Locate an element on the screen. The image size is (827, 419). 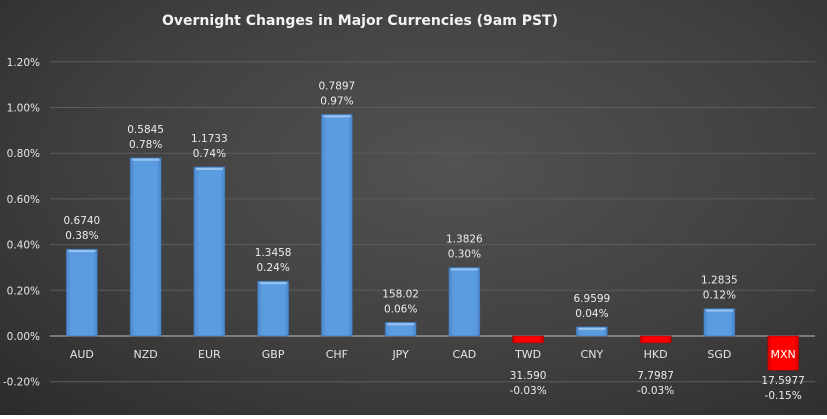
percent-label: 0.24% is located at coordinates (272, 268).